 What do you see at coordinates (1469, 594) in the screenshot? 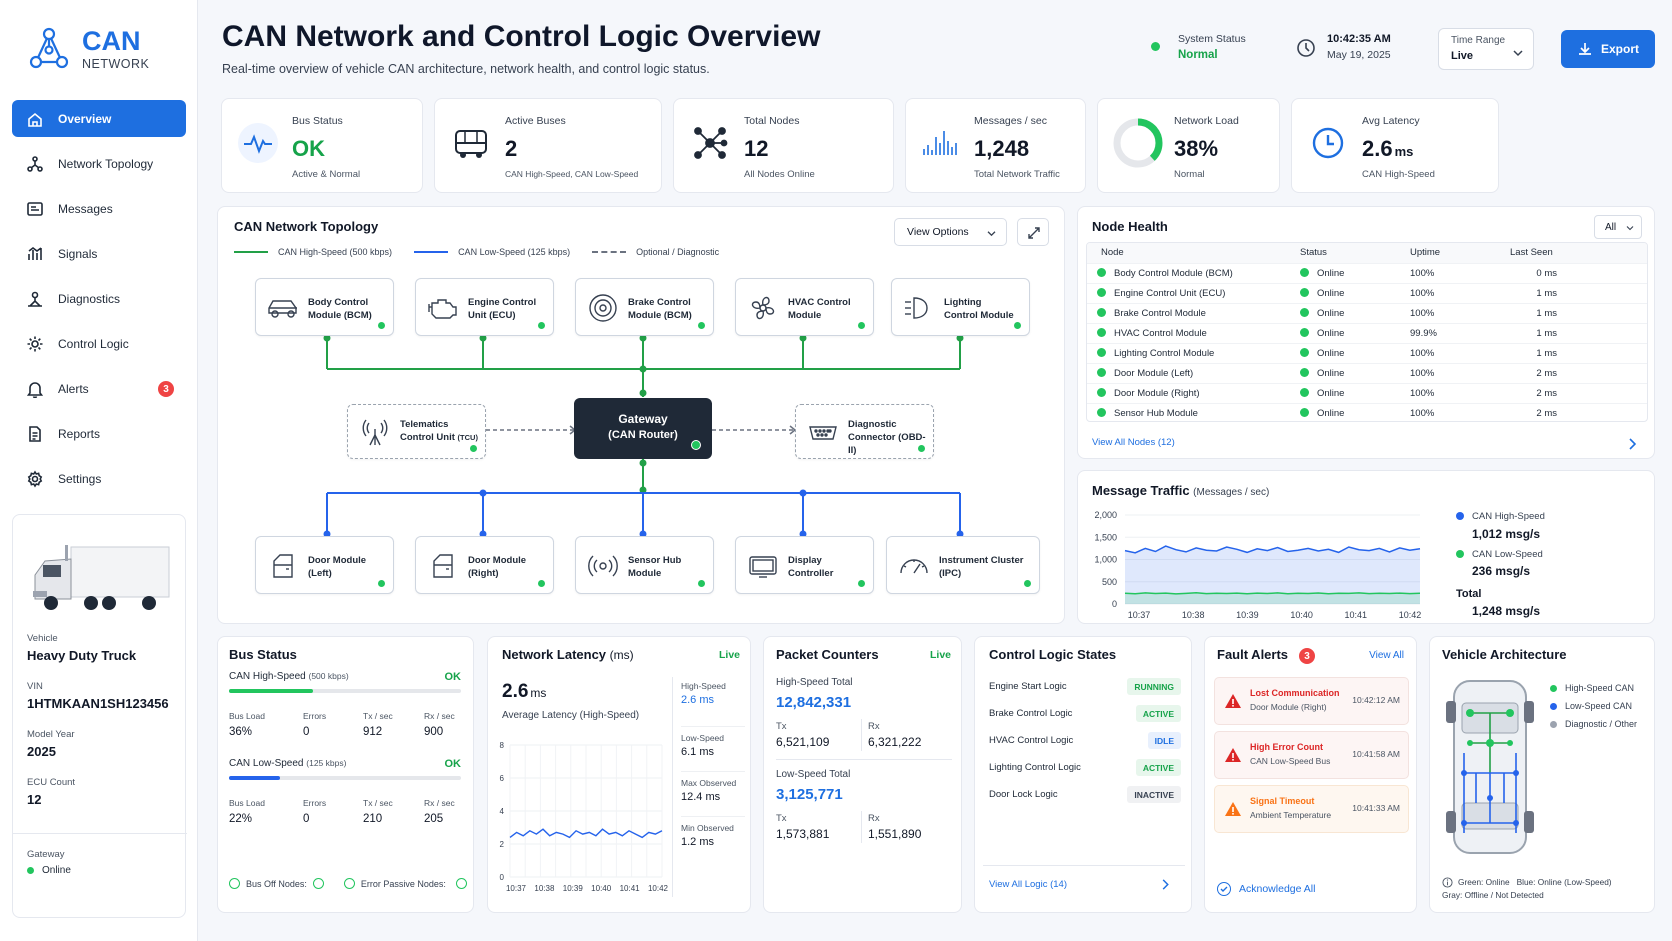
I see `total-label: Total` at bounding box center [1469, 594].